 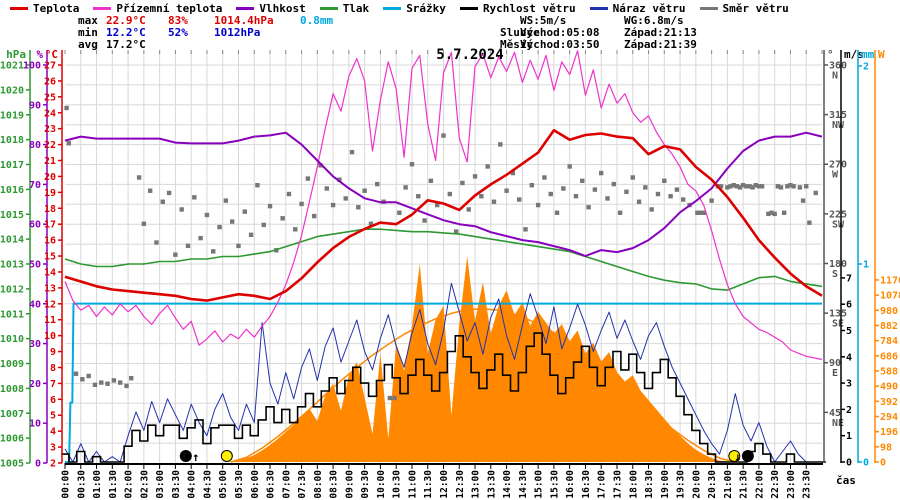 What do you see at coordinates (507, 484) in the screenshot?
I see `time-tick-label: 14:00` at bounding box center [507, 484].